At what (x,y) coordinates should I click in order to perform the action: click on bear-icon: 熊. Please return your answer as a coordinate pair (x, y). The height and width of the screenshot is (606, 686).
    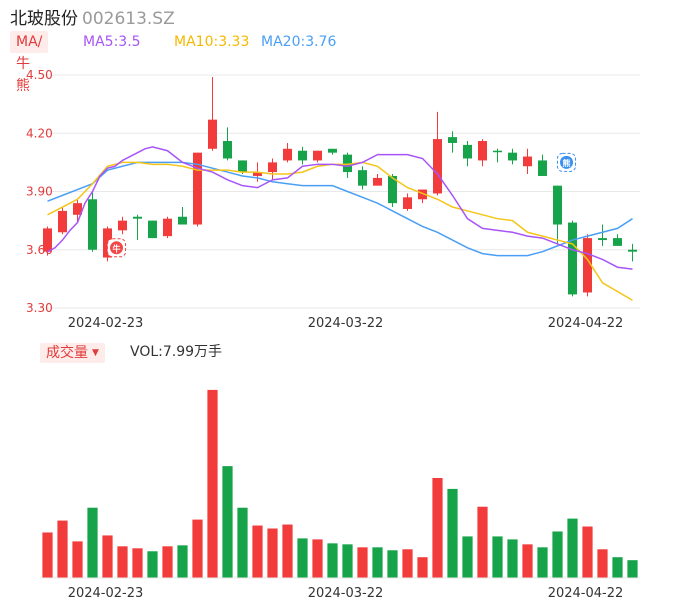
    Looking at the image, I should click on (566, 162).